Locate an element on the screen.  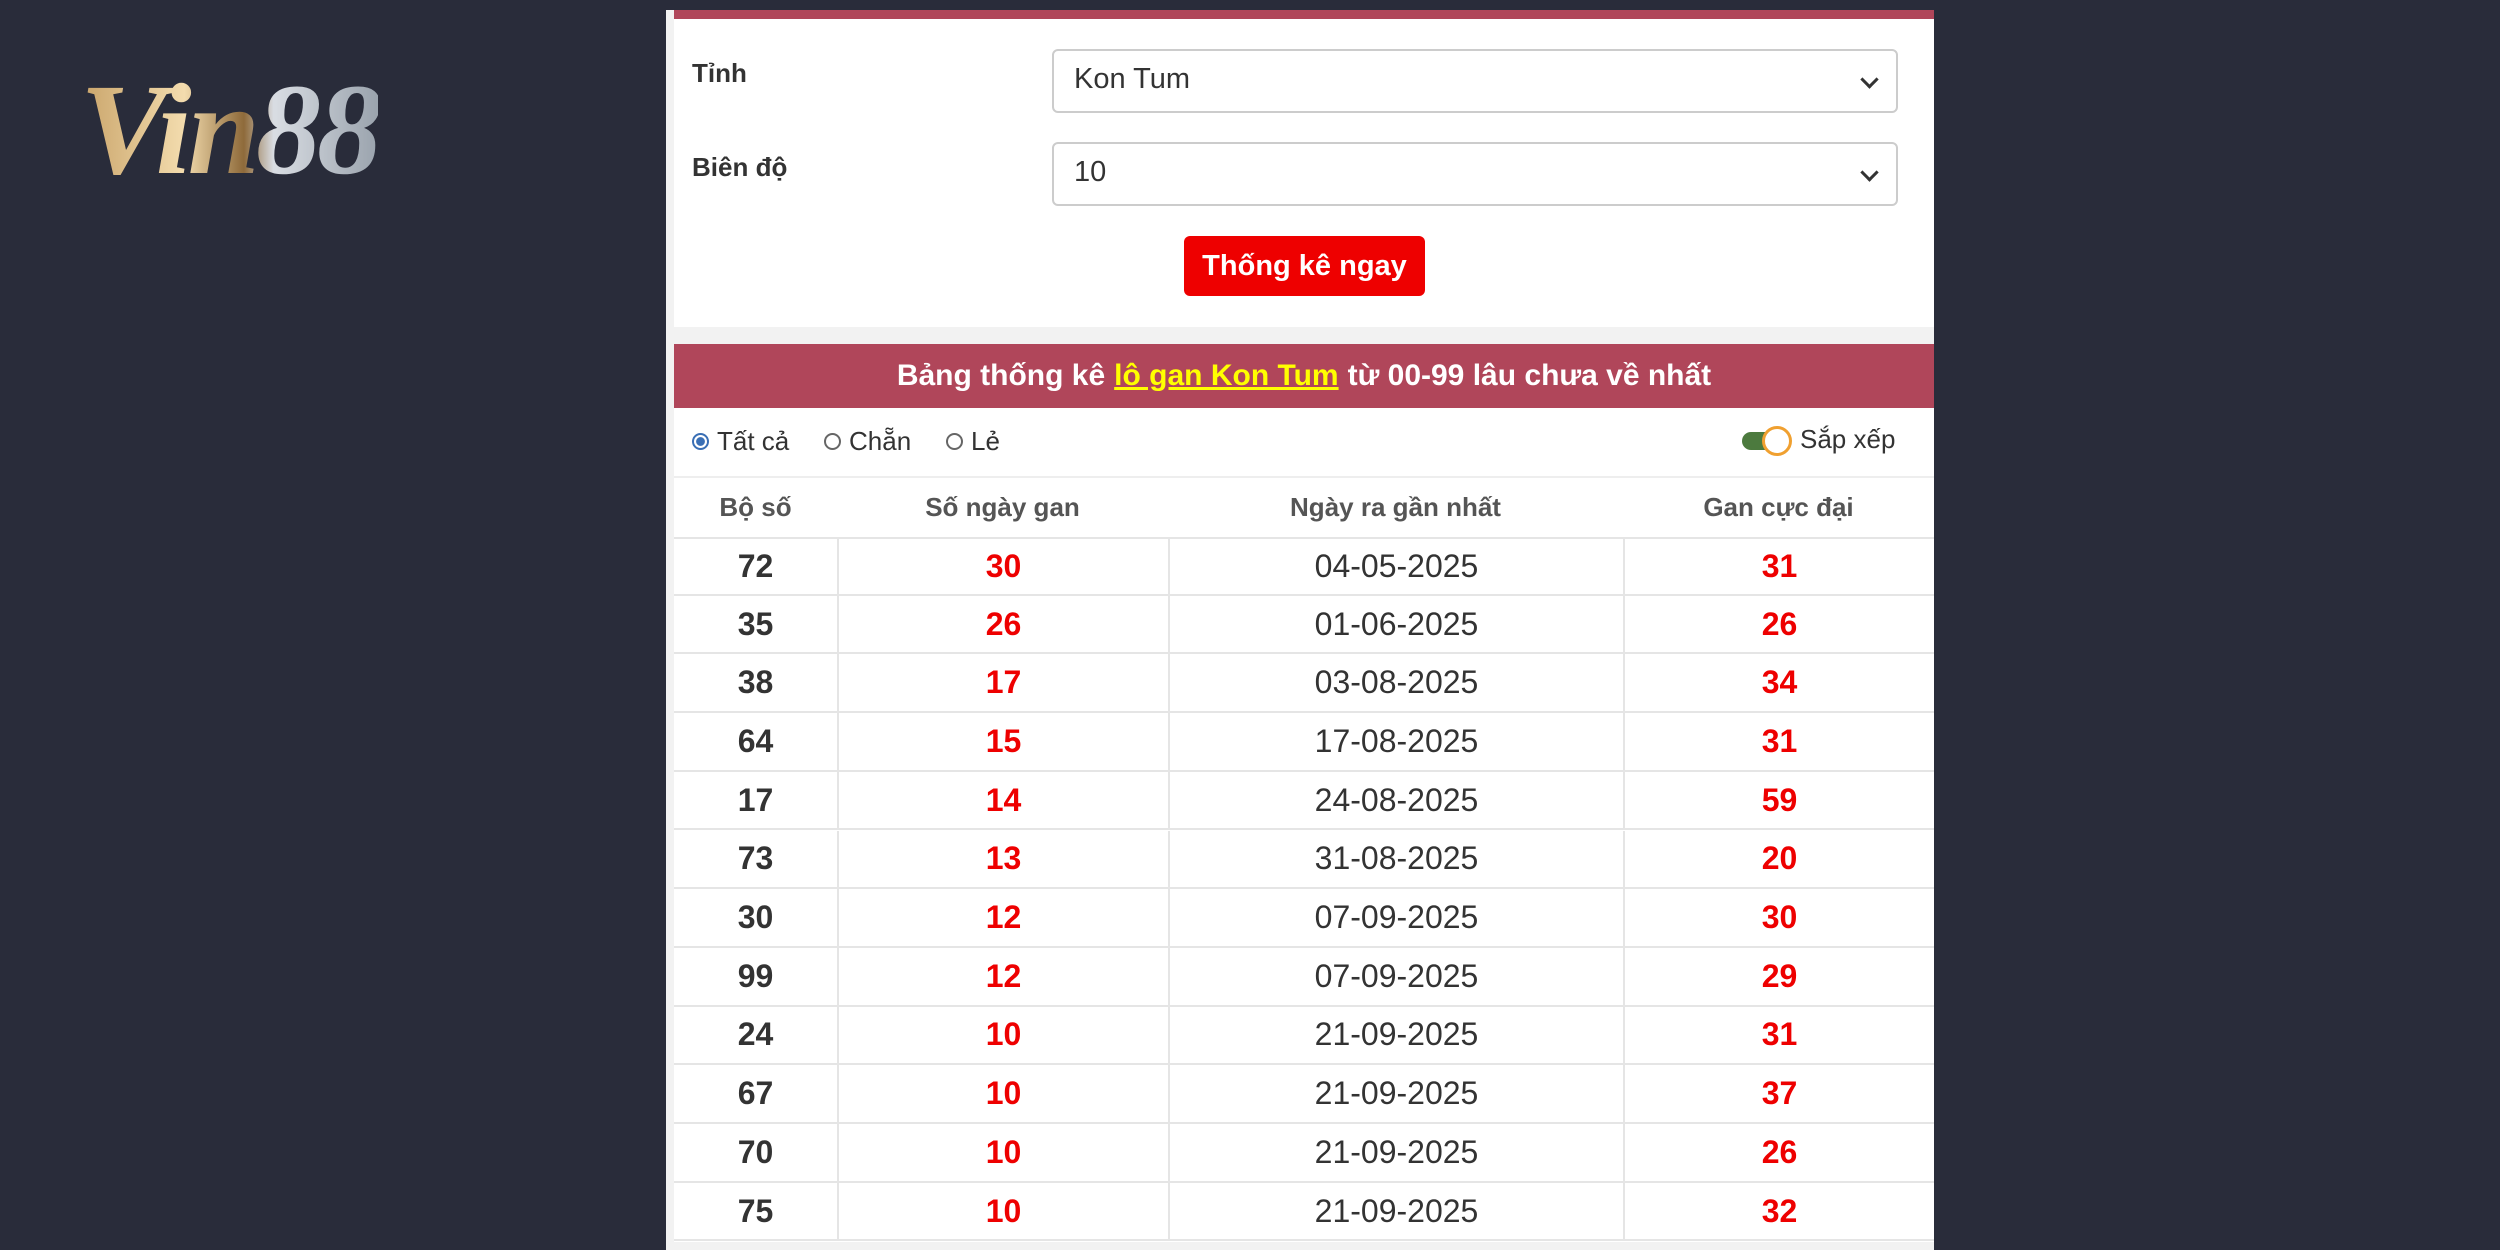
table-cell: 24 is located at coordinates (755, 1036).